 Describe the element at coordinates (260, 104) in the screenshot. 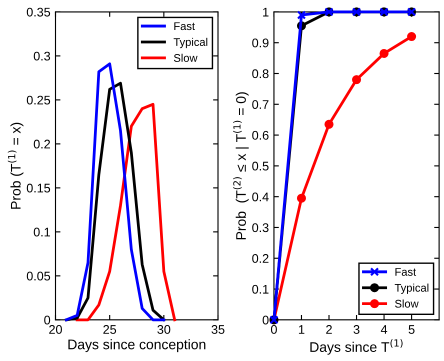

I see `y-tick-label: 0.7` at that location.